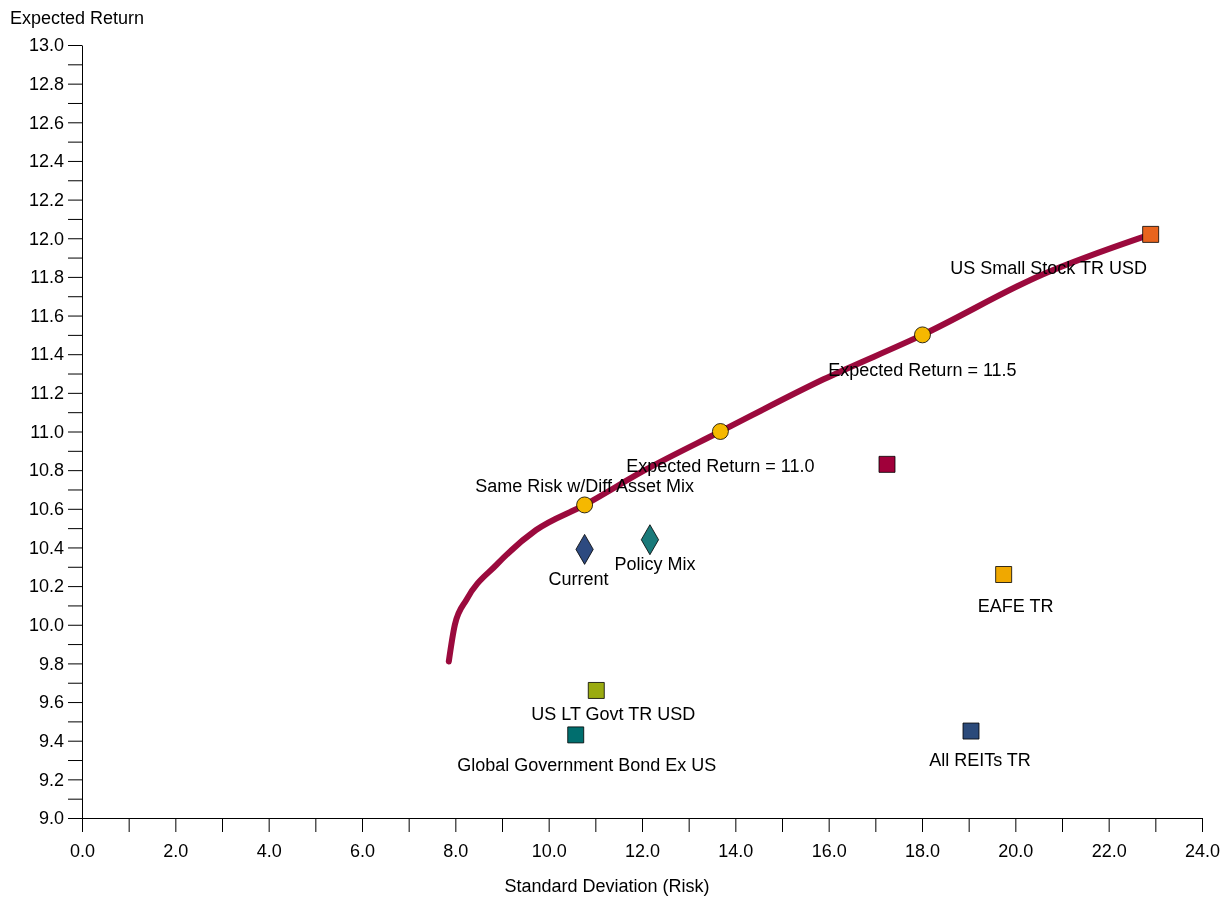 This screenshot has width=1224, height=900. What do you see at coordinates (46, 509) in the screenshot?
I see `y-tick-label: 10.6` at bounding box center [46, 509].